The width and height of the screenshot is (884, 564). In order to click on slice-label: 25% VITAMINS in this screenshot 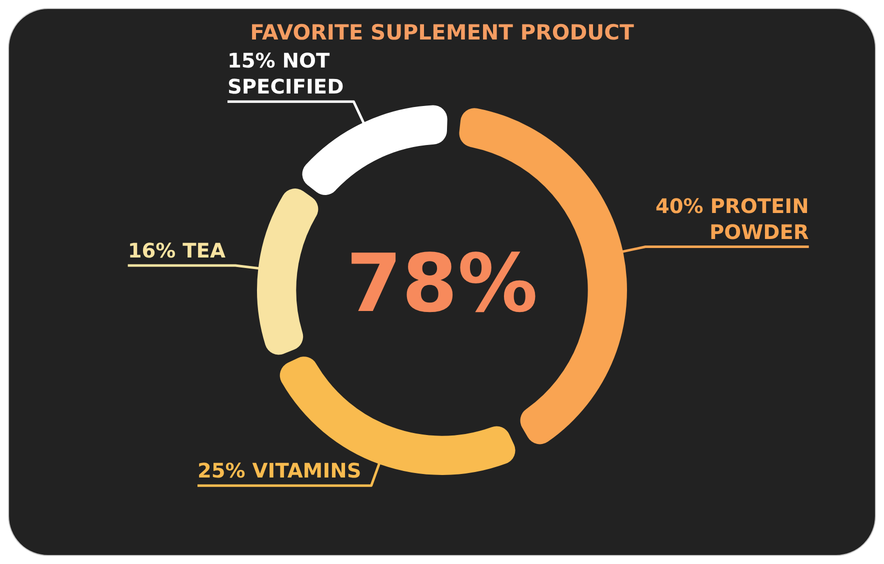, I will do `click(279, 470)`.